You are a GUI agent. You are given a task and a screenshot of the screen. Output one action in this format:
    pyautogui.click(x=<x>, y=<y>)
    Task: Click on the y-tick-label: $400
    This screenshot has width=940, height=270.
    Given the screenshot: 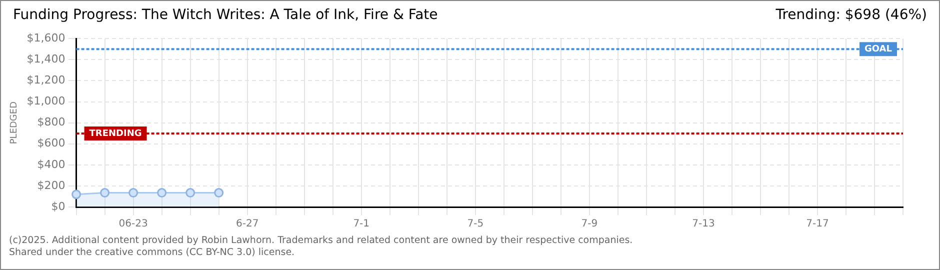 What is the action you would take?
    pyautogui.click(x=51, y=164)
    